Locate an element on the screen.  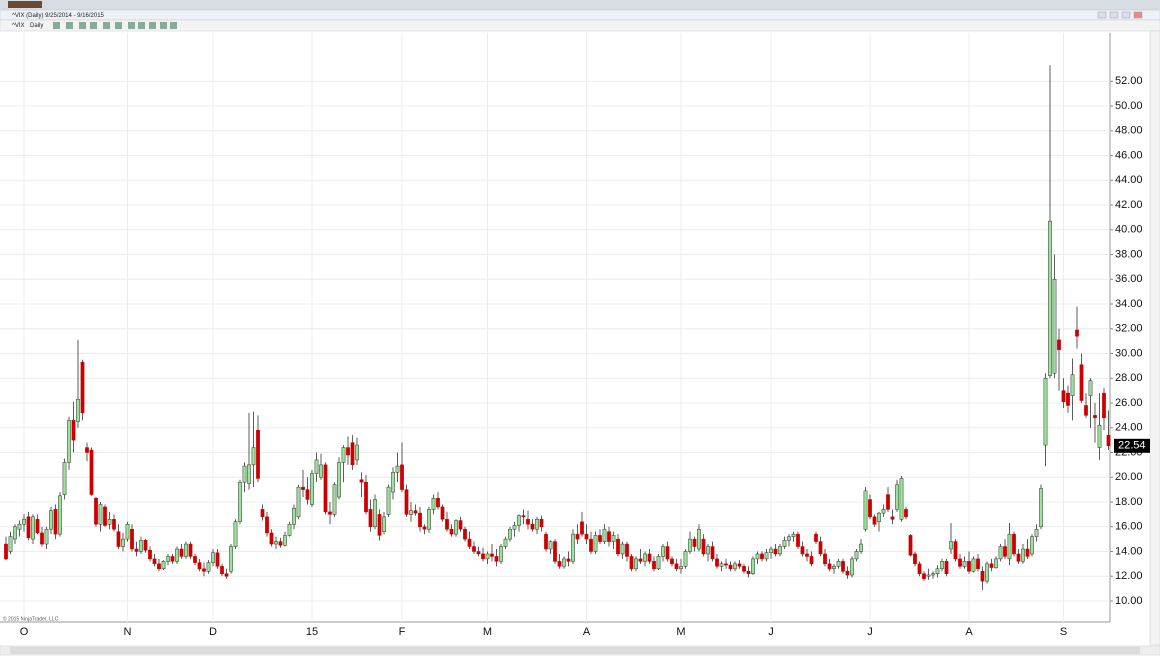
instrument-selector: ^VIX is located at coordinates (18, 26).